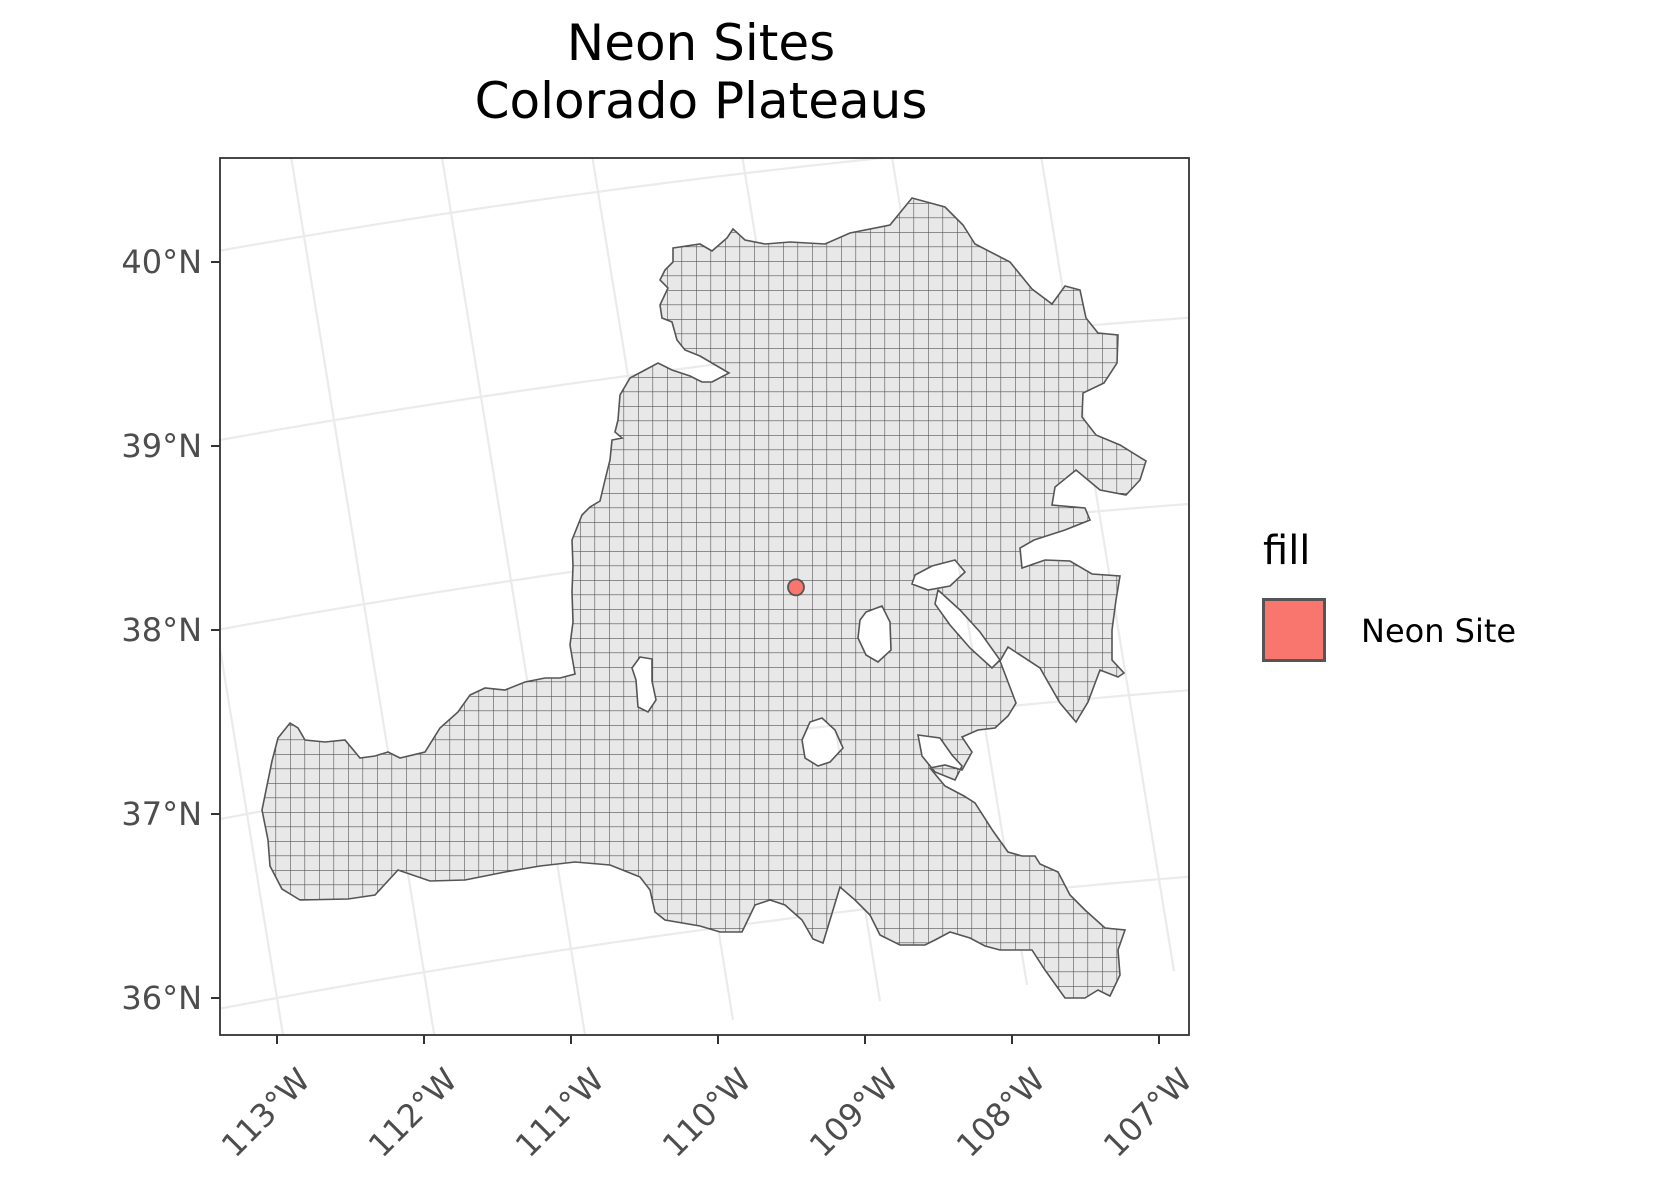 The width and height of the screenshot is (1653, 1181). I want to click on chart-title-line-2: Colorado Plateaus, so click(701, 101).